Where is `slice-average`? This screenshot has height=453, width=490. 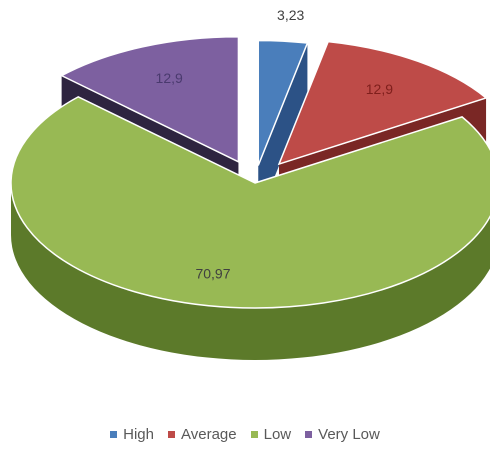
slice-average is located at coordinates (382, 103).